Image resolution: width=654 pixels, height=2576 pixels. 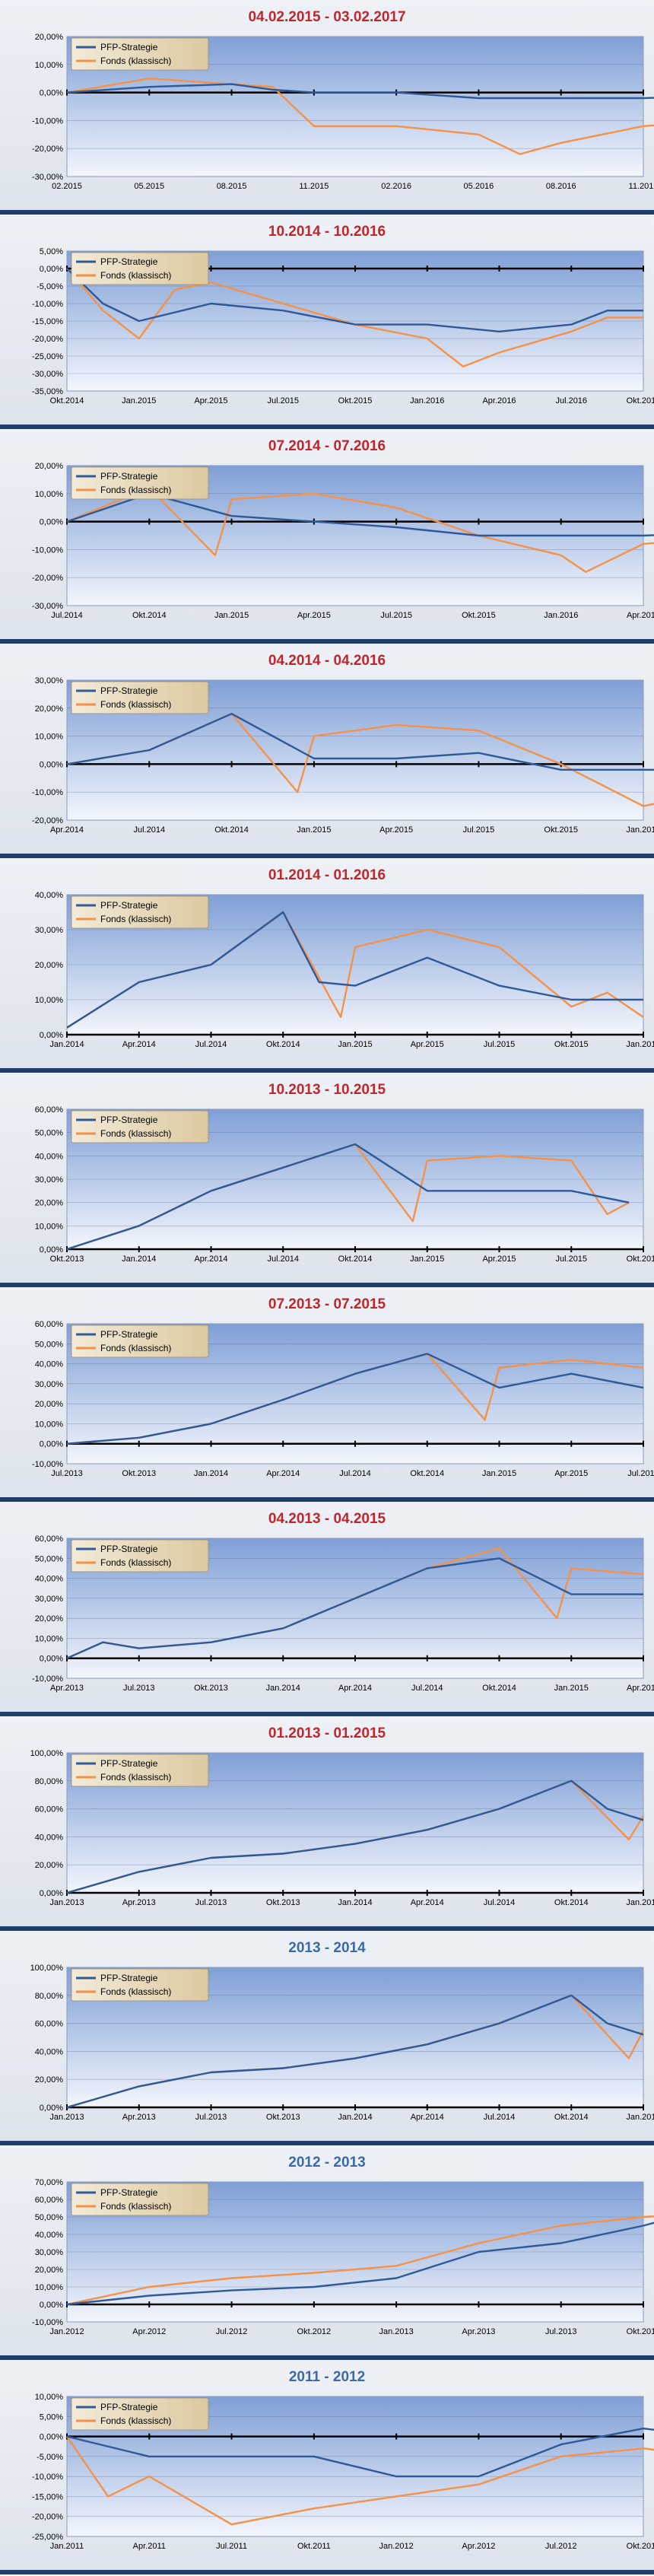 I want to click on y-tick-label: 80,00%, so click(x=49, y=1782).